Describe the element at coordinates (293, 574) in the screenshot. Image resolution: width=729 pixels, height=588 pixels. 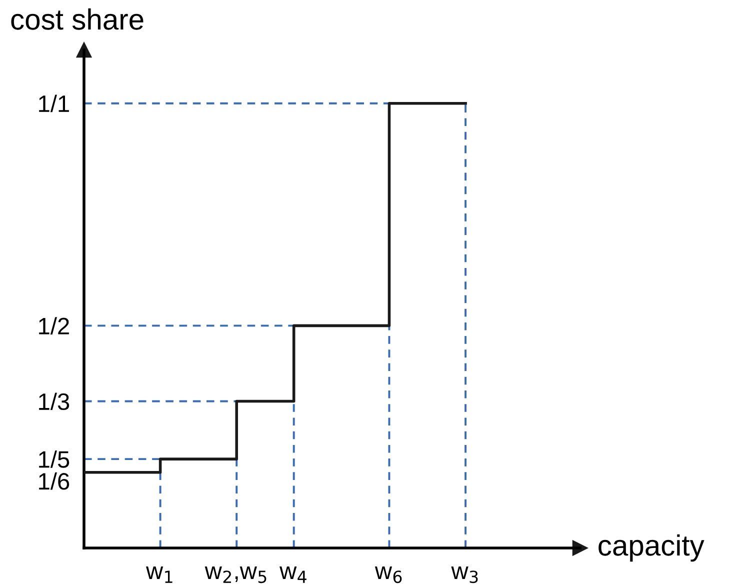
I see `x-tick-label: w$_{4}$` at that location.